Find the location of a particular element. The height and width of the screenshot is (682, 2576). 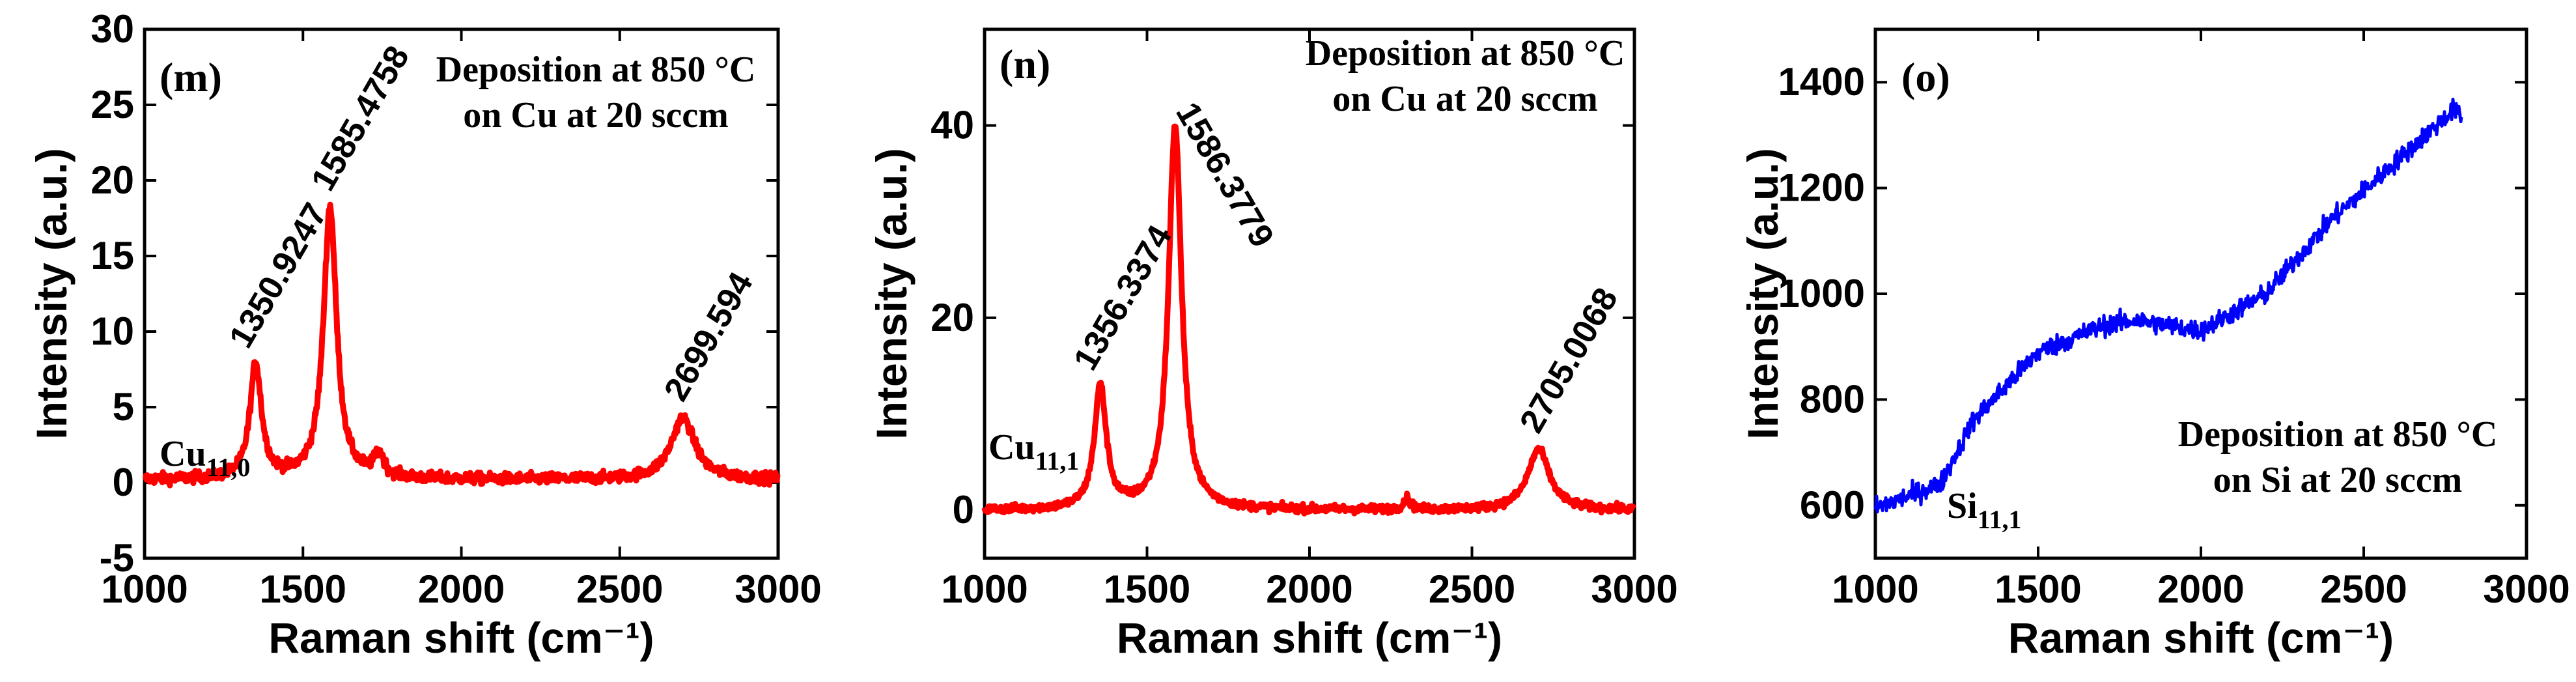

y-tick-label: 5 is located at coordinates (124, 407).